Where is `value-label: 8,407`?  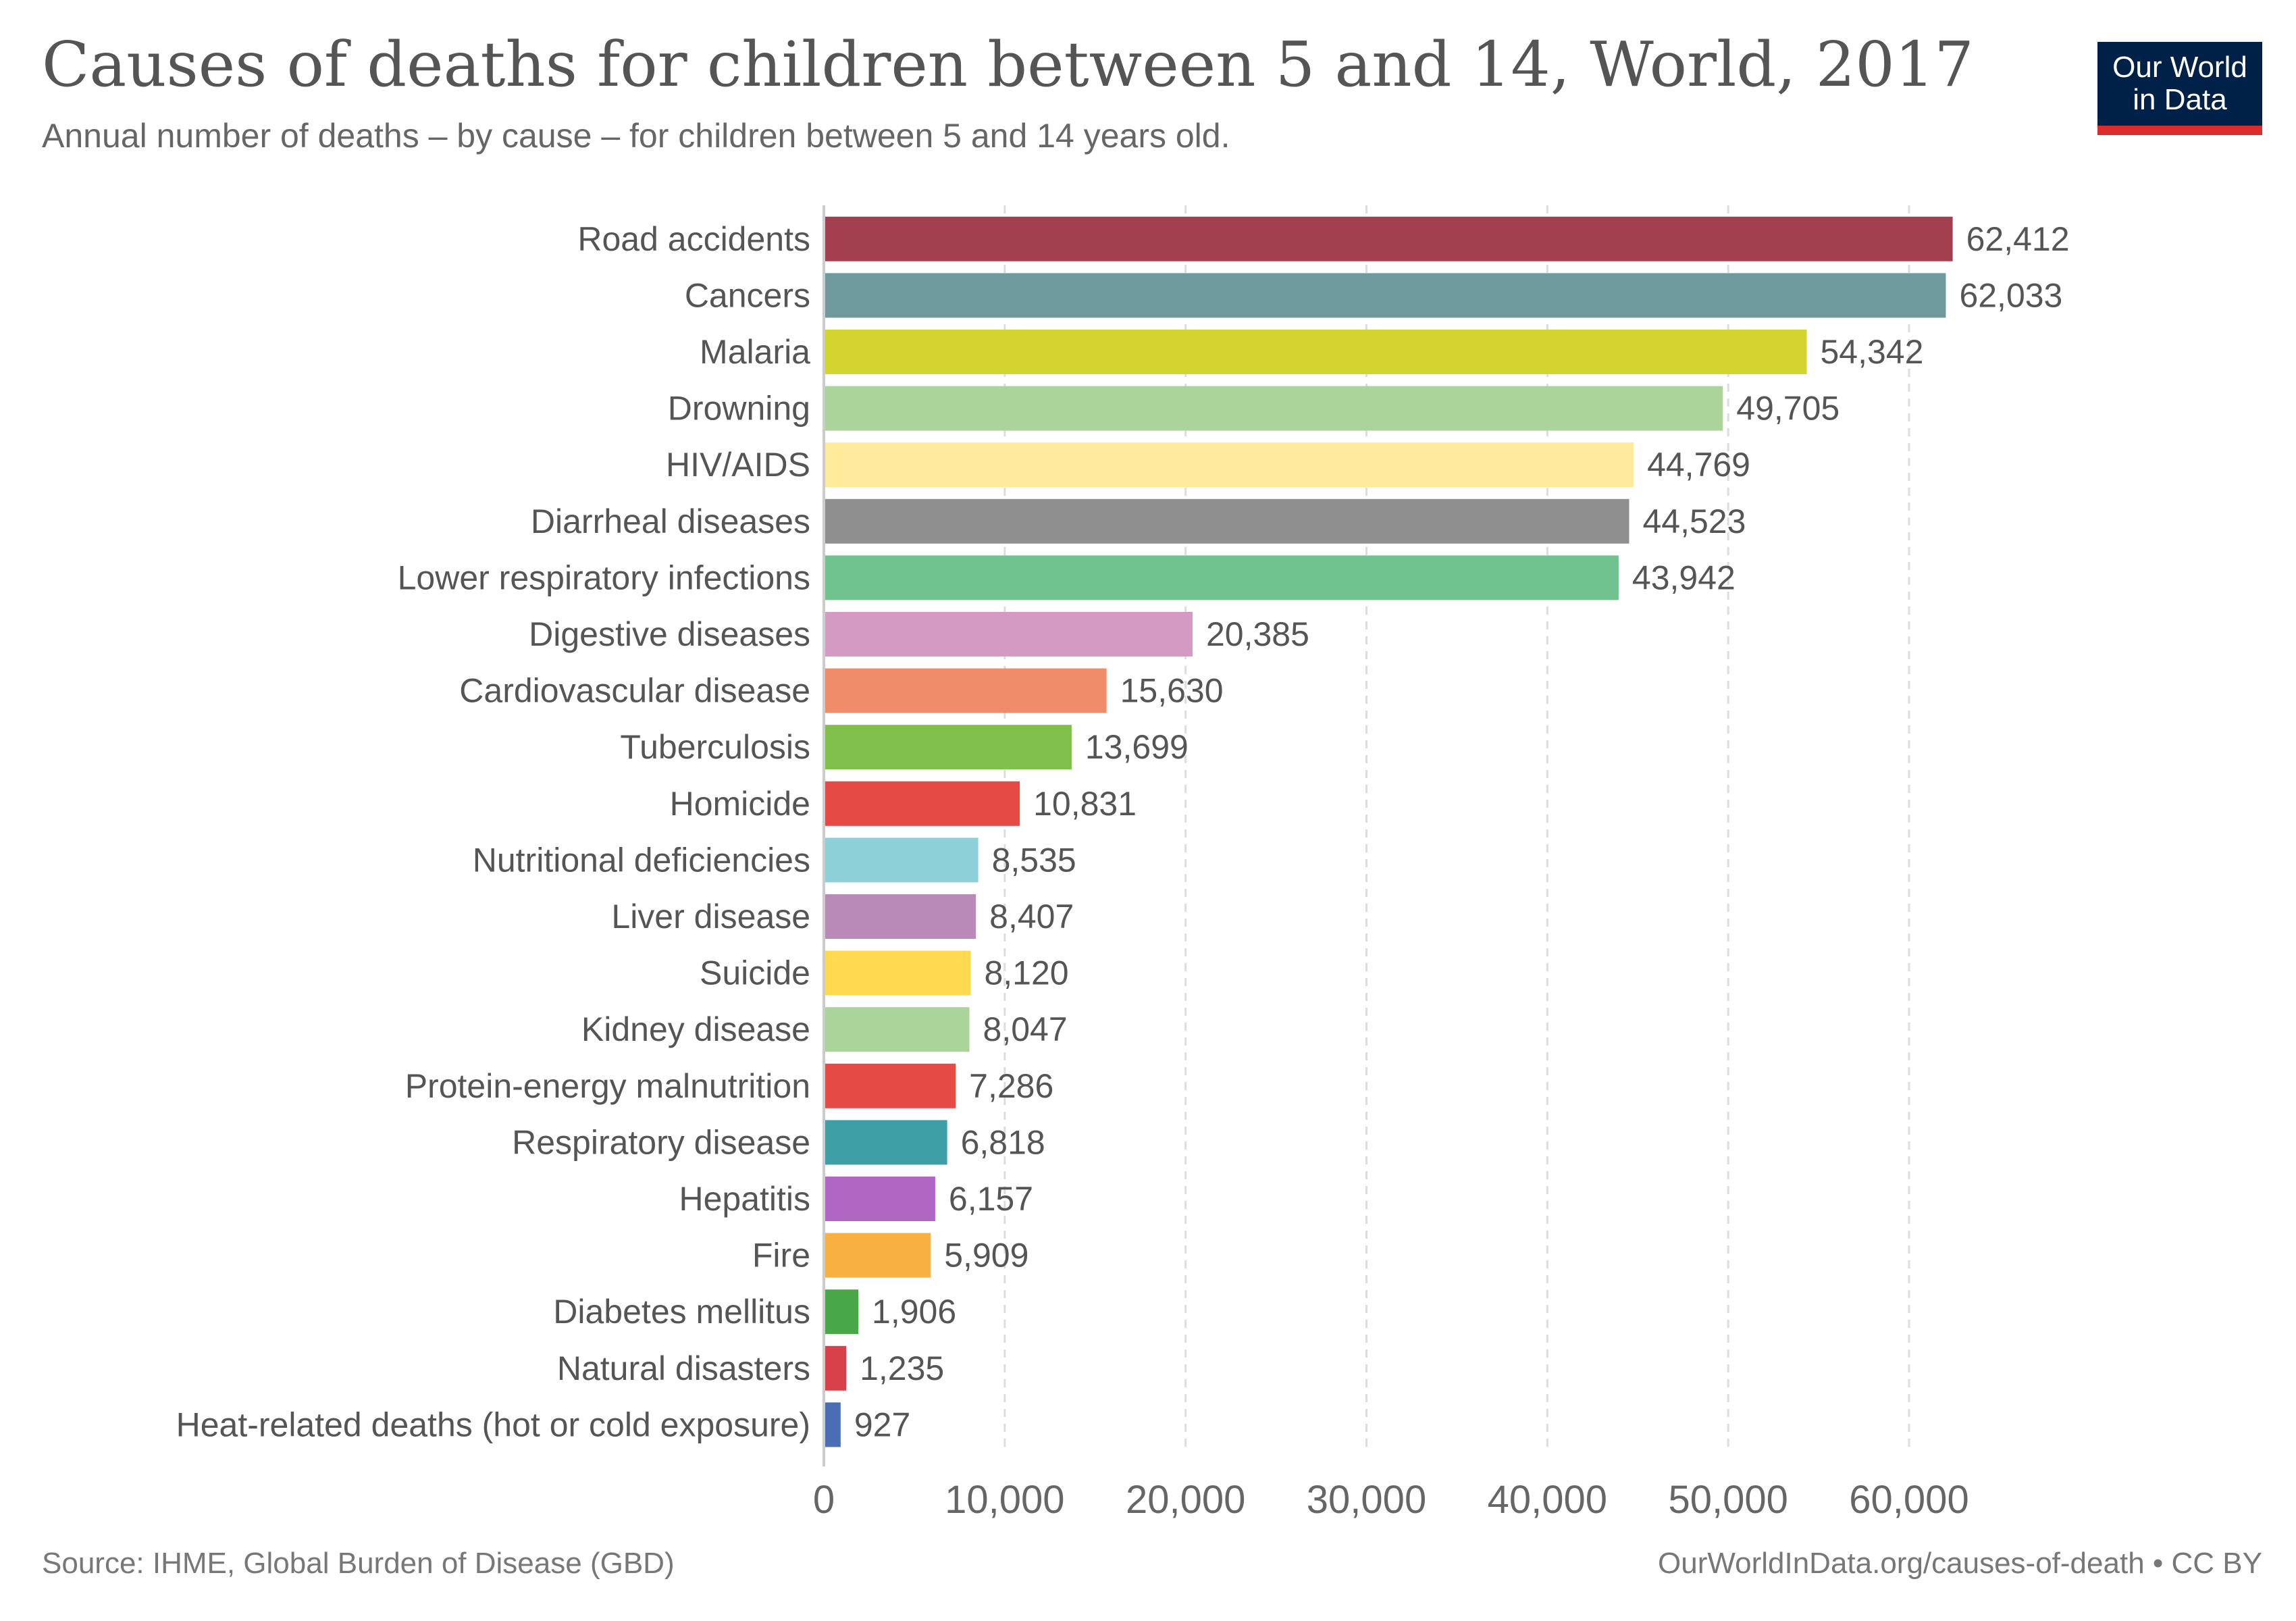 value-label: 8,407 is located at coordinates (1031, 916).